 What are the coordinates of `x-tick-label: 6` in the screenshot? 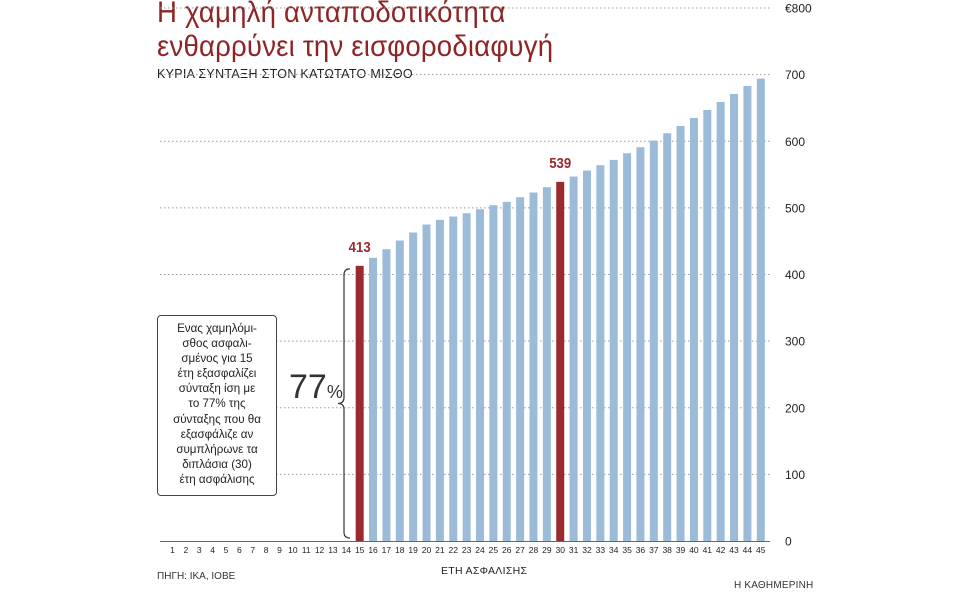 It's located at (239, 550).